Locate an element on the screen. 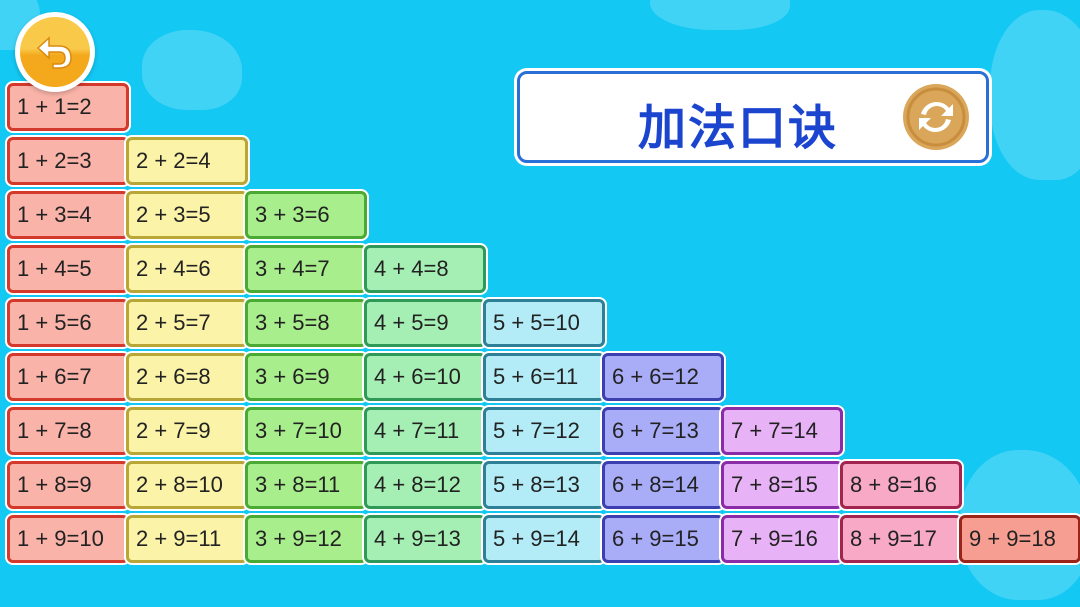 The height and width of the screenshot is (607, 1080). equation-card: 5 + 6=11 is located at coordinates (544, 377).